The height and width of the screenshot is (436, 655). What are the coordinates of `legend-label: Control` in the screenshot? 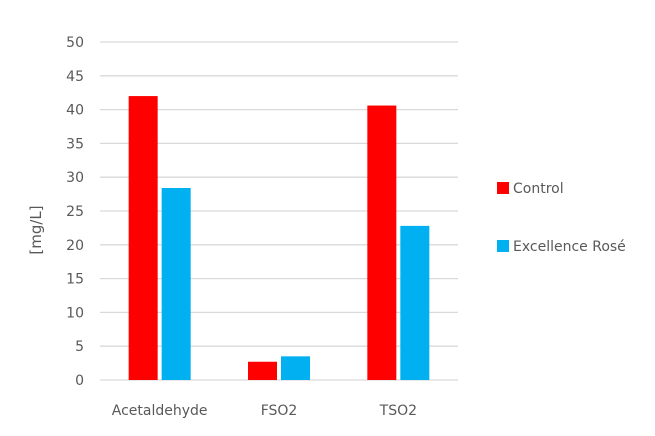 It's located at (538, 189).